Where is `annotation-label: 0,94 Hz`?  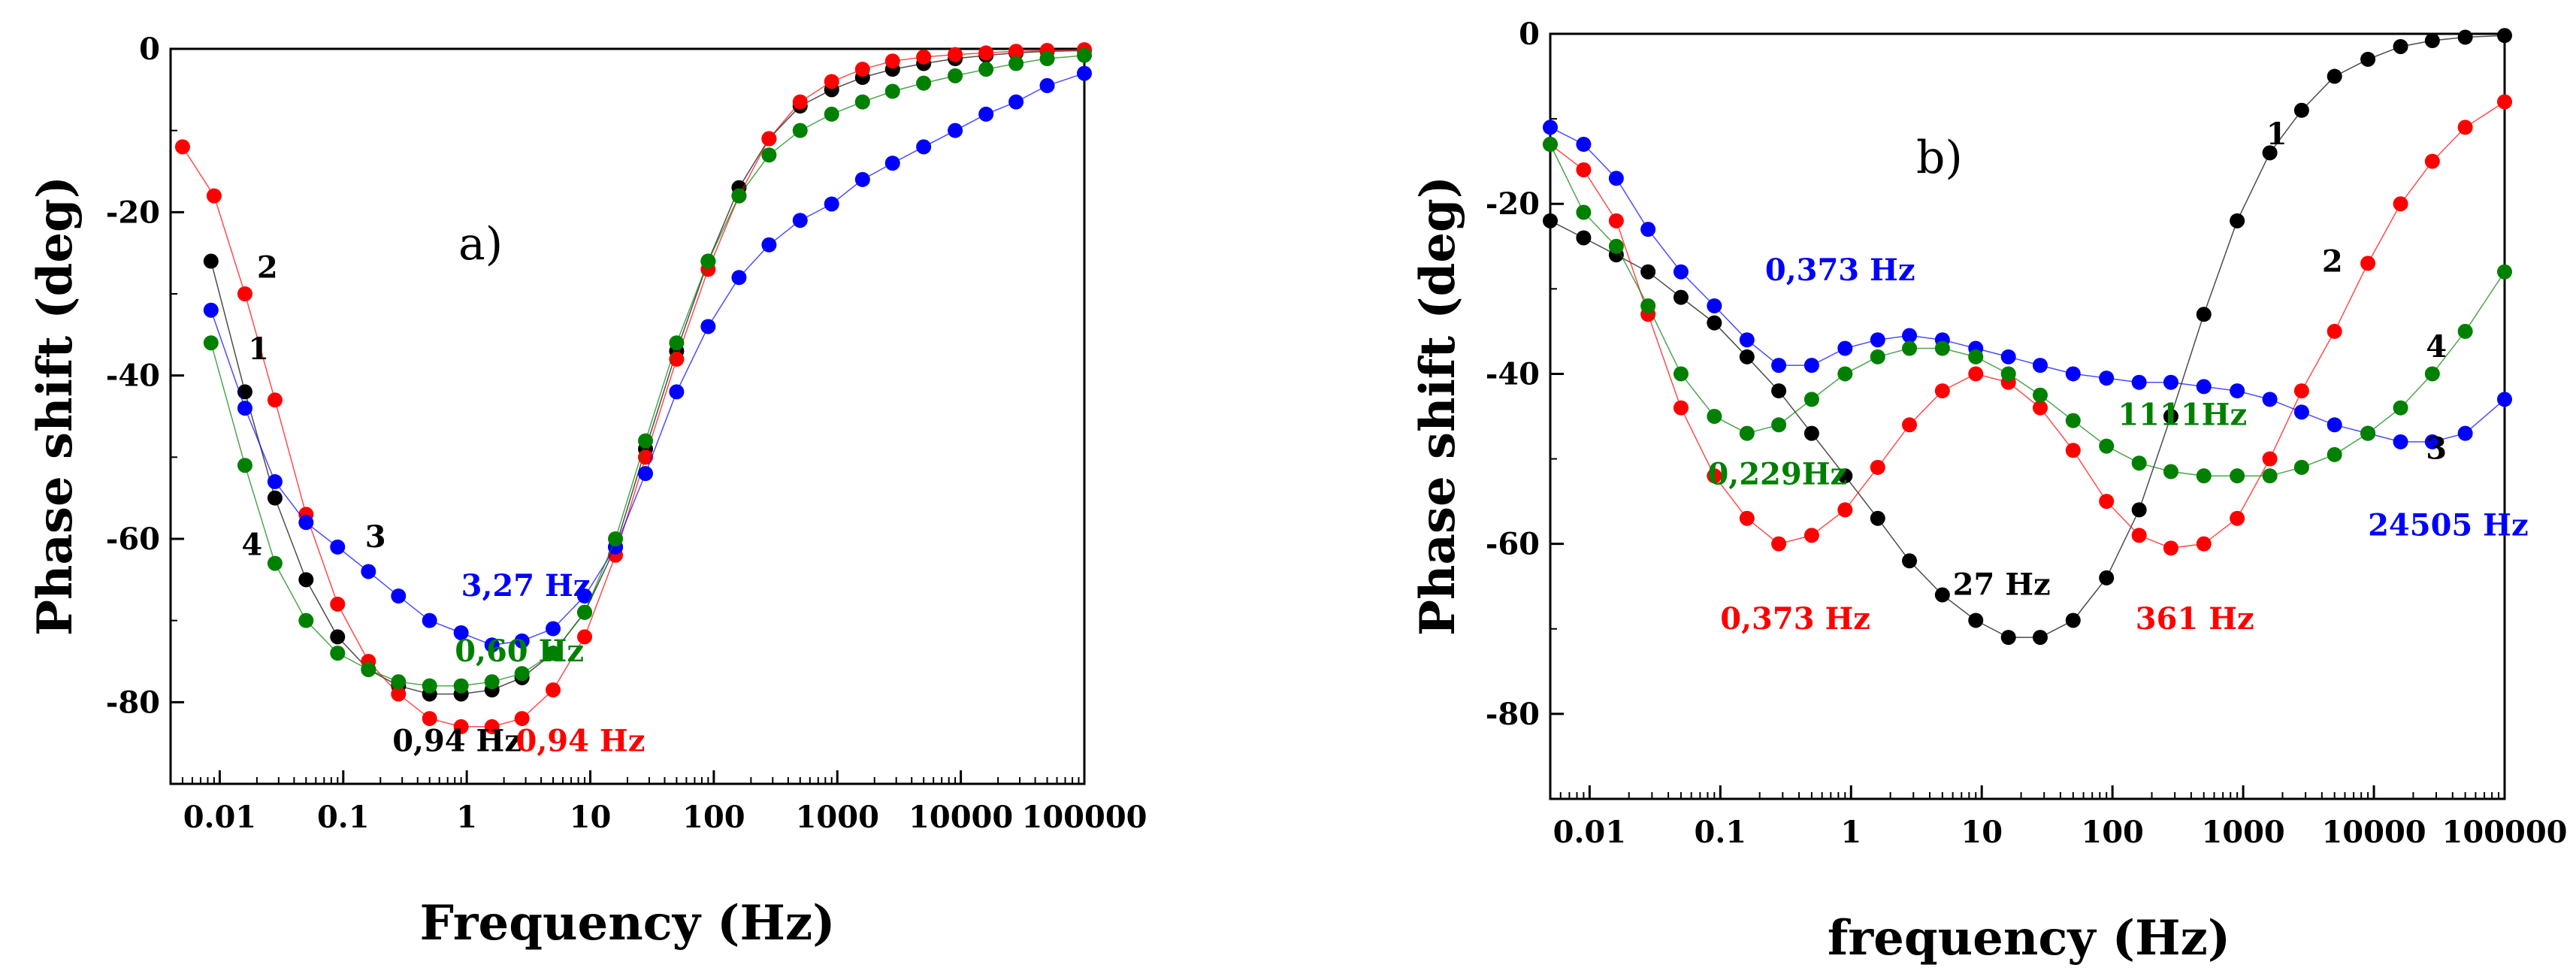 annotation-label: 0,94 Hz is located at coordinates (581, 741).